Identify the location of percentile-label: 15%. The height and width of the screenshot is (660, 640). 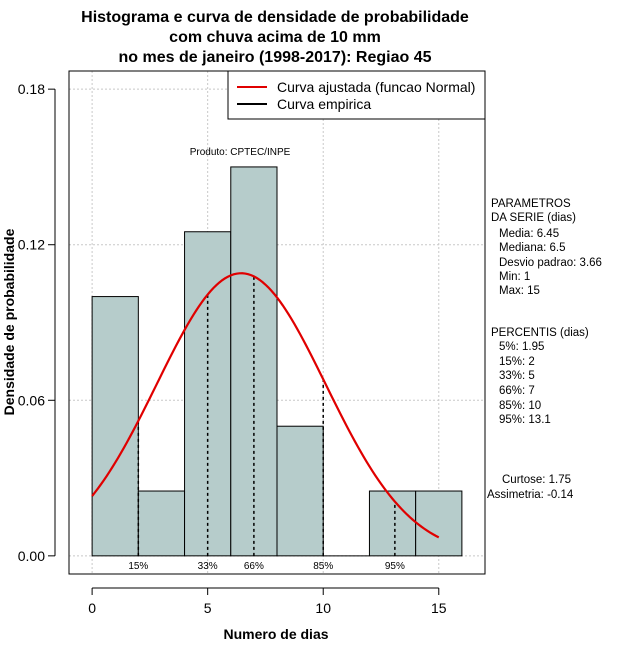
(138, 566).